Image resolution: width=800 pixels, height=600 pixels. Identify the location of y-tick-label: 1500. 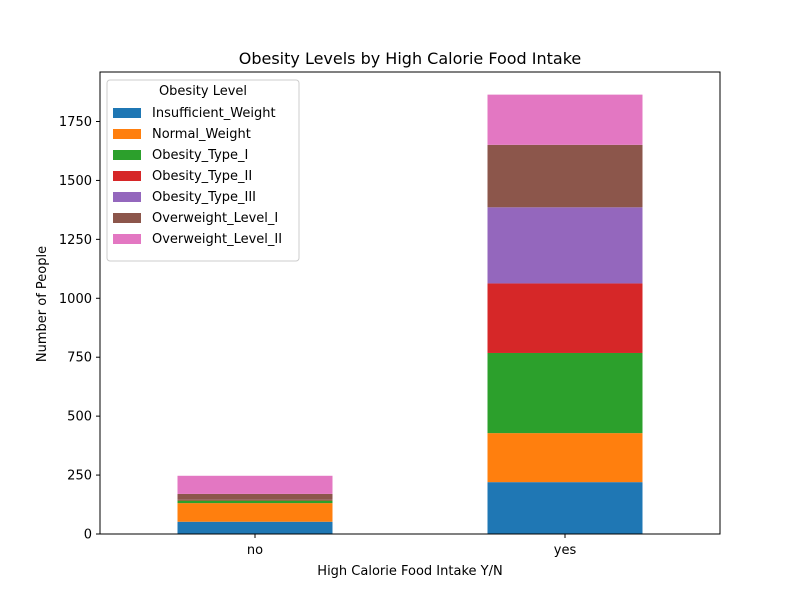
(75, 181).